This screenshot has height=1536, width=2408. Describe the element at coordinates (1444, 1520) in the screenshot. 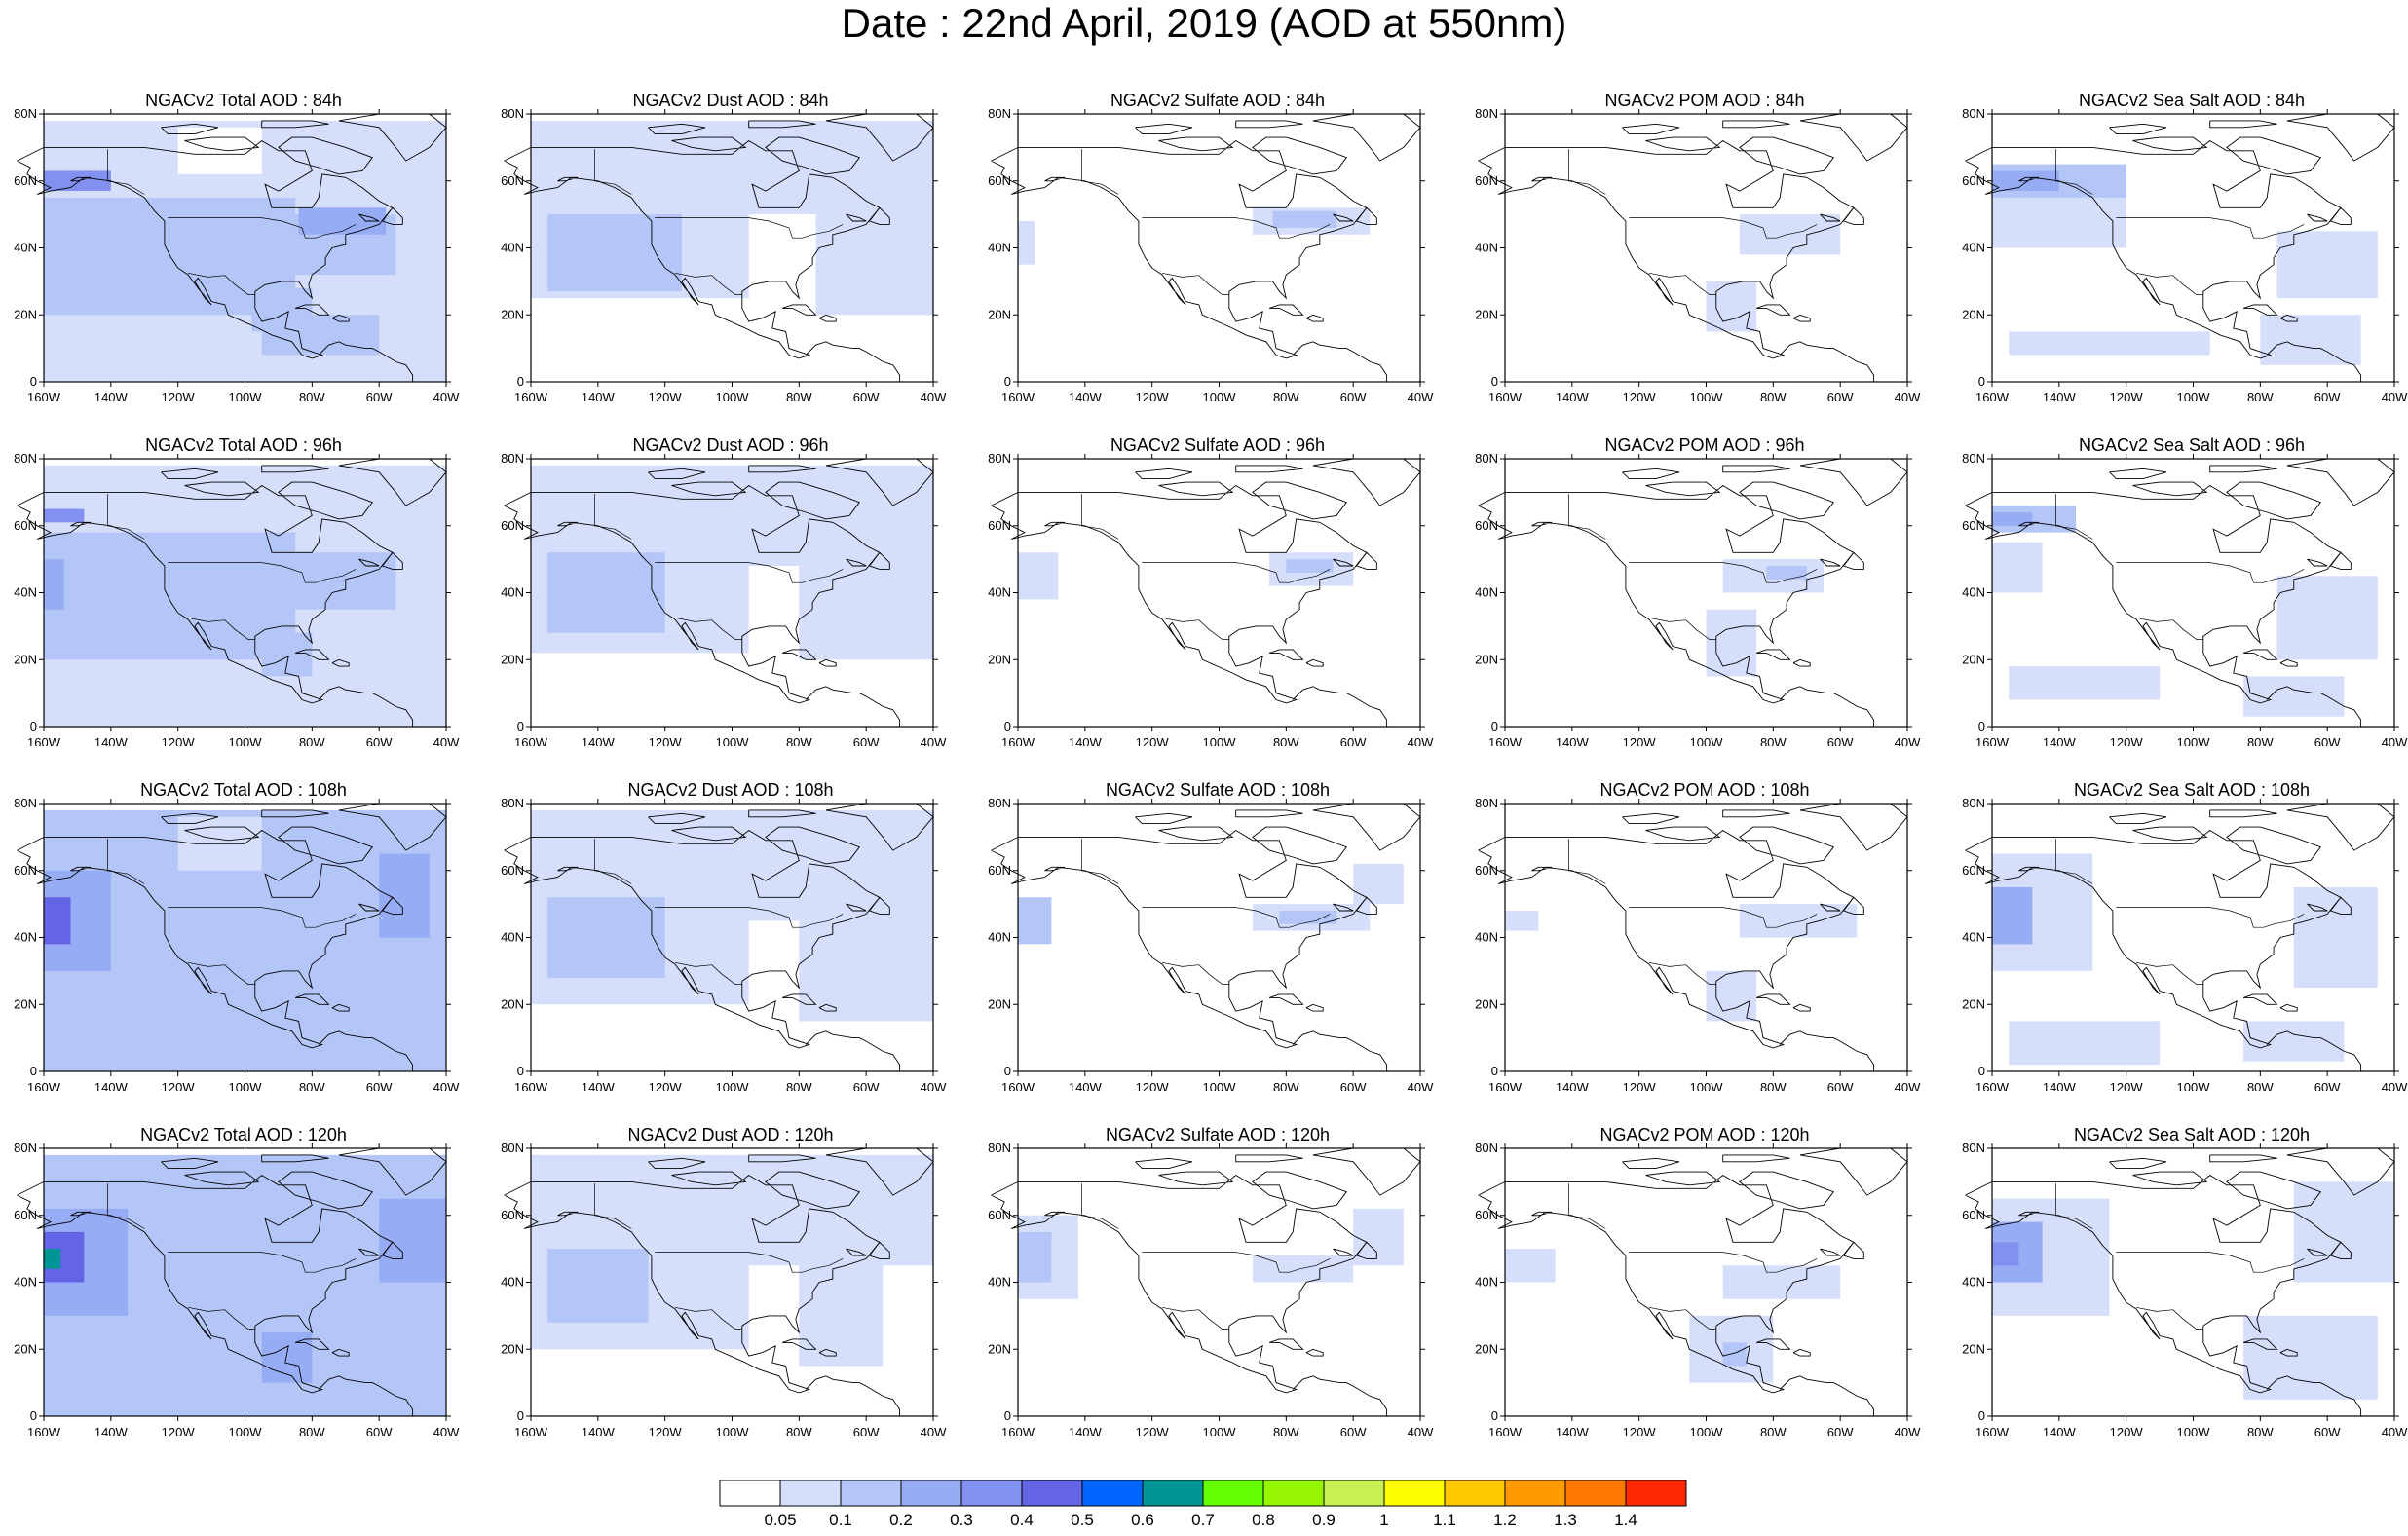

I see `colorbar-label: 1.1` at that location.